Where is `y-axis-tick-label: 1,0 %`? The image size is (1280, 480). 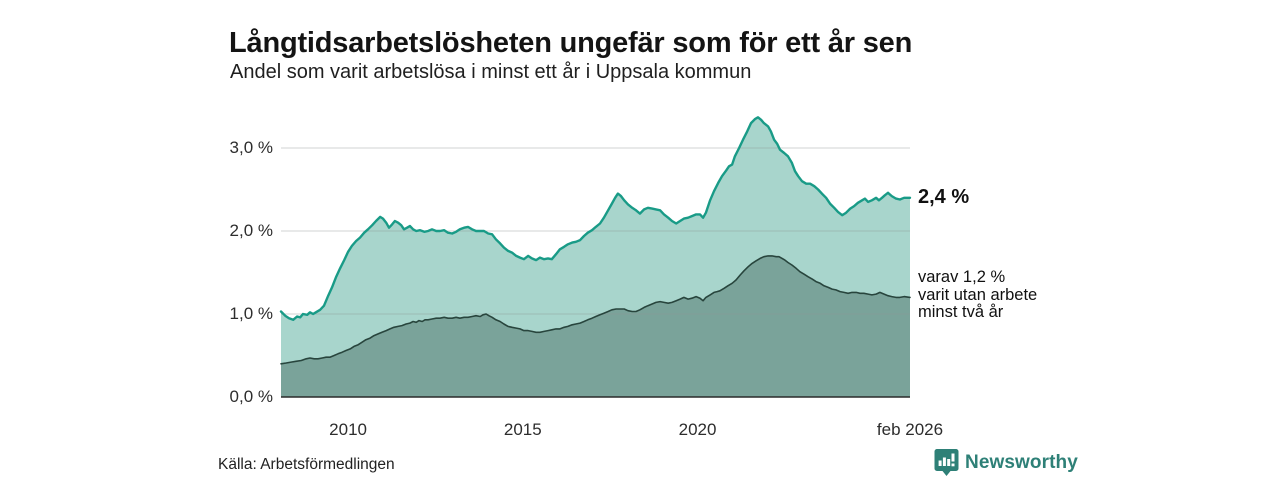
y-axis-tick-label: 1,0 % is located at coordinates (251, 313).